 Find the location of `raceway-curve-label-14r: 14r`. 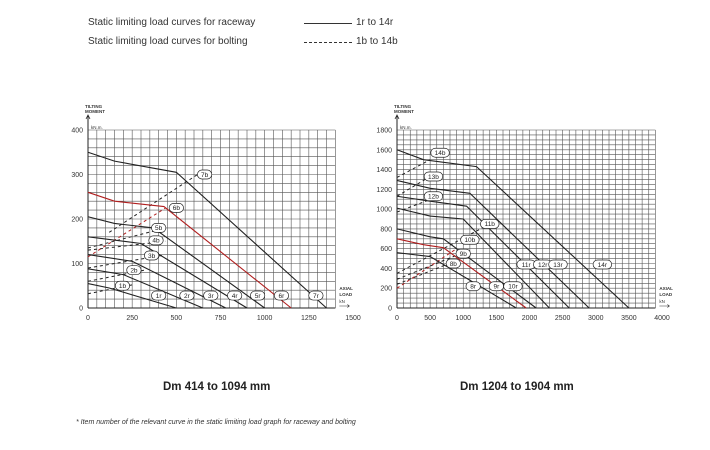

raceway-curve-label-14r: 14r is located at coordinates (603, 265).